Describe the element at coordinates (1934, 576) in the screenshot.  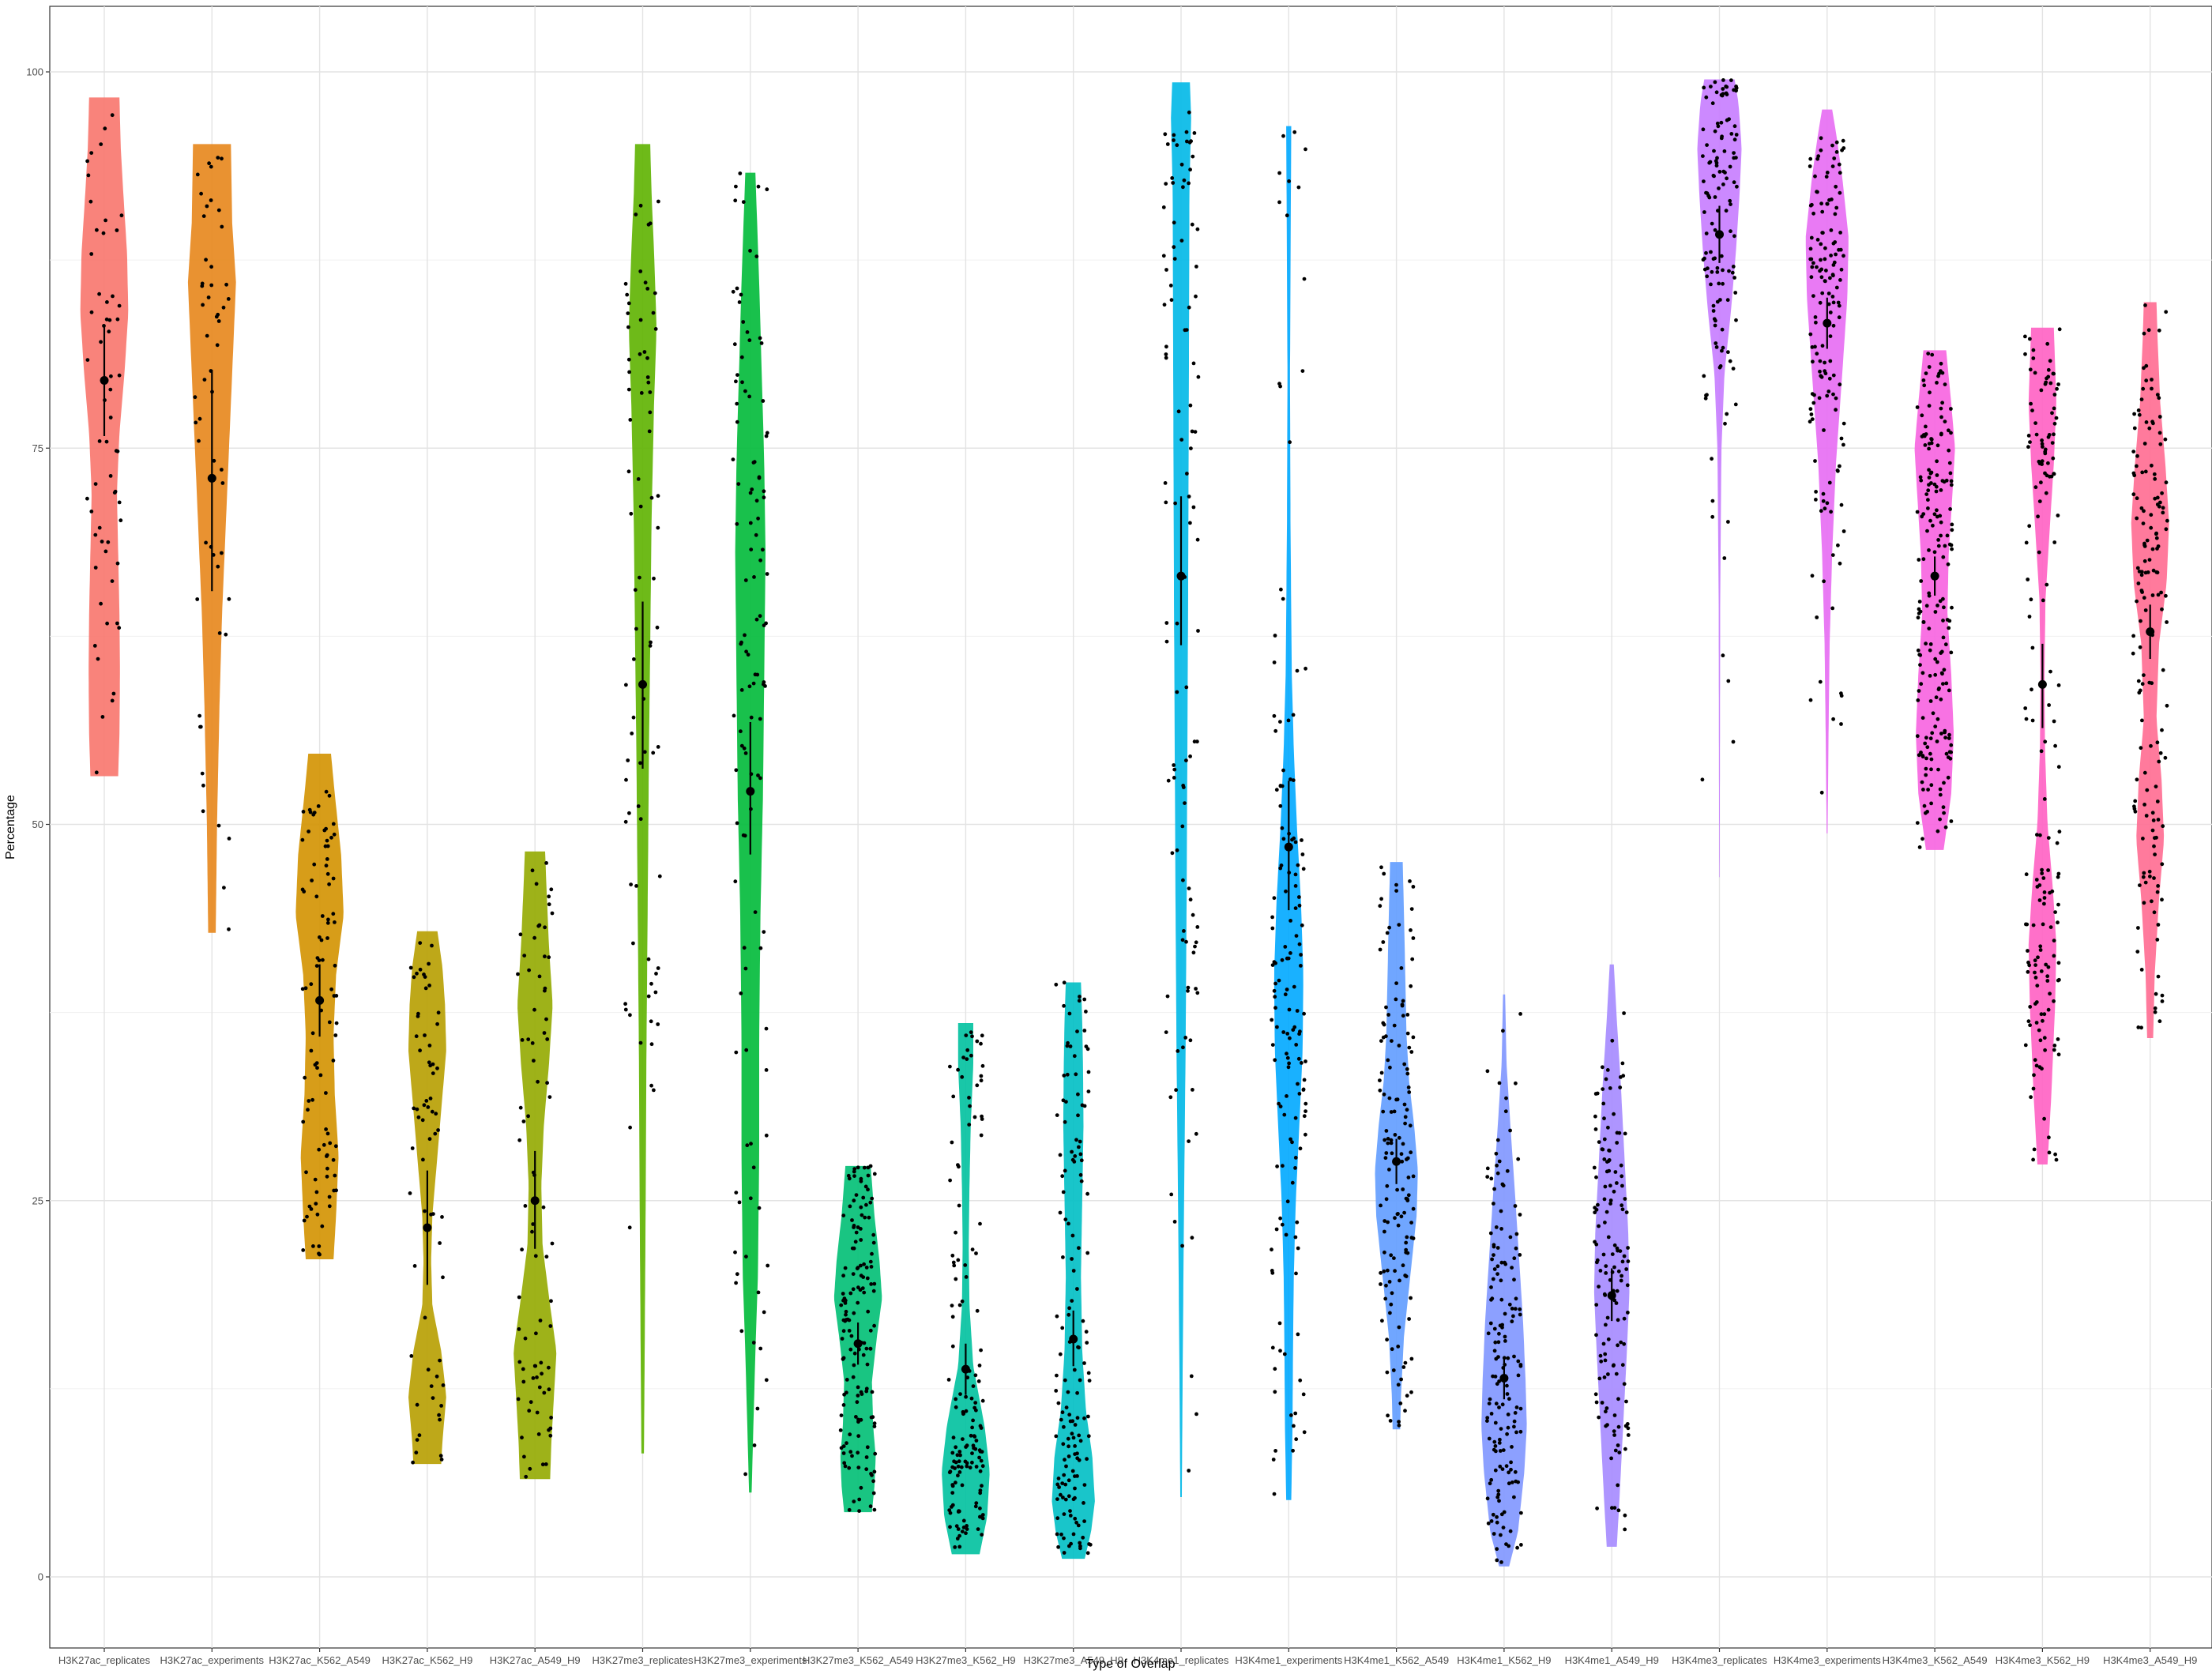
I see `mean-point` at that location.